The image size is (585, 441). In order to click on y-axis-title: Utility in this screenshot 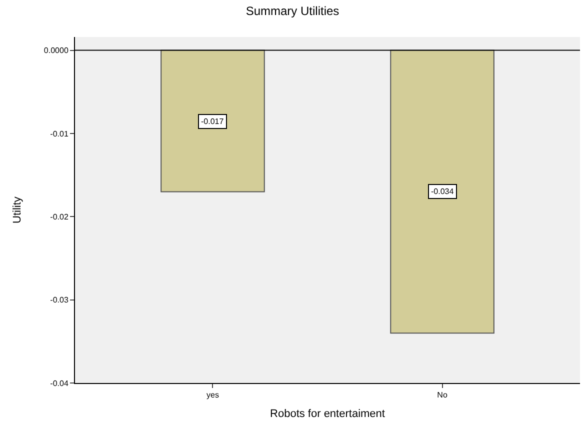, I will do `click(18, 210)`.